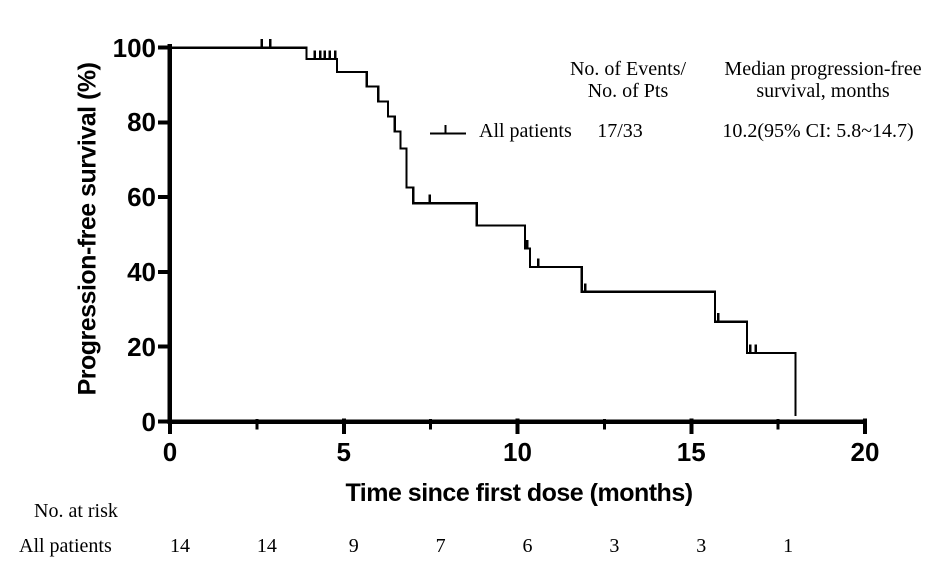  What do you see at coordinates (65, 546) in the screenshot?
I see `risk-table-row-label: All patients` at bounding box center [65, 546].